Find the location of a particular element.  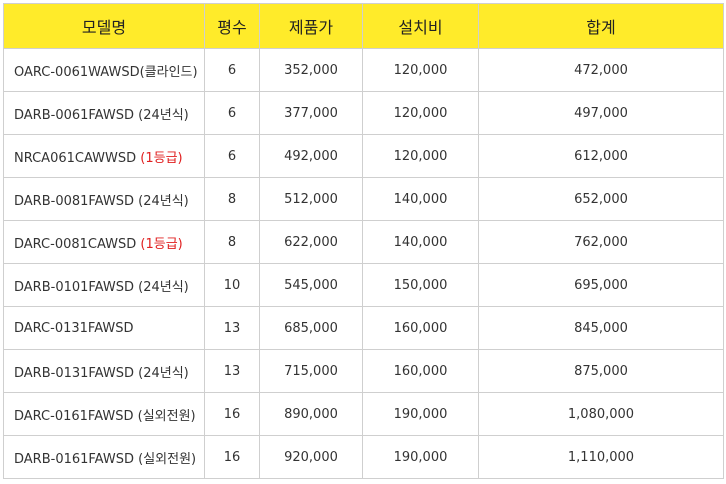

header-price: 제품가 is located at coordinates (311, 26).